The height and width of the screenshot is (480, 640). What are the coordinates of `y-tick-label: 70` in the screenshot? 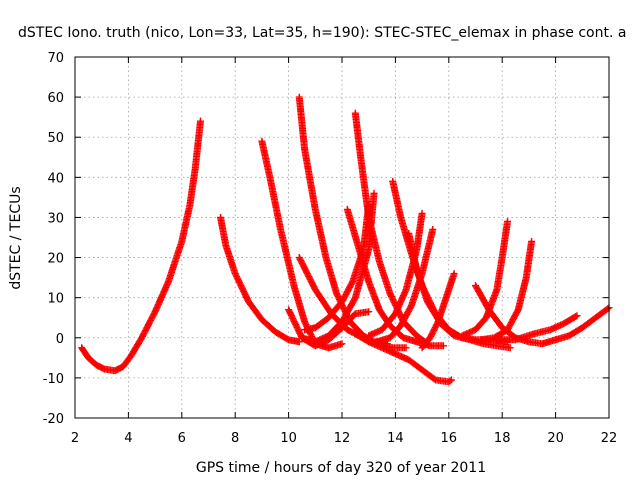 It's located at (55, 58).